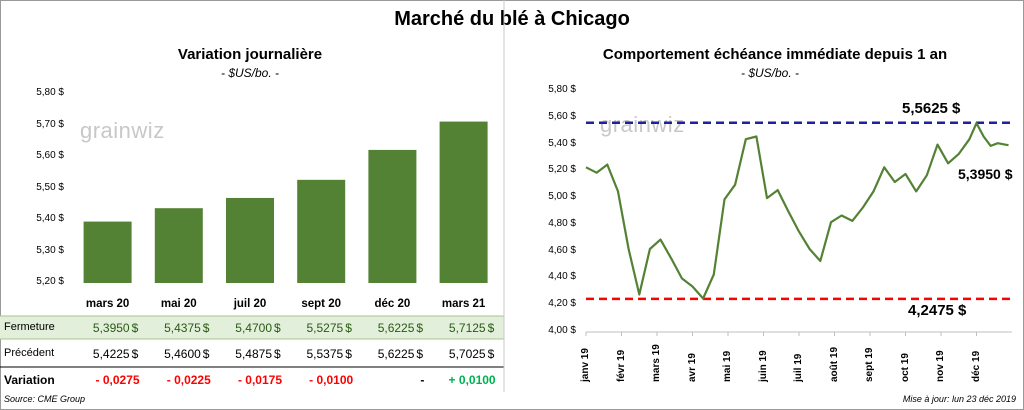 Image resolution: width=1024 pixels, height=410 pixels. I want to click on change-value: + 0,0100, so click(472, 380).